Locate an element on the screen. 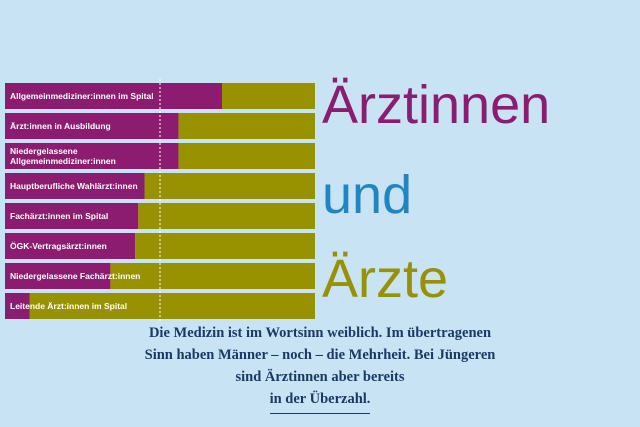  bar-label: Hauptberufliche Wahlärzt:innen is located at coordinates (74, 186).